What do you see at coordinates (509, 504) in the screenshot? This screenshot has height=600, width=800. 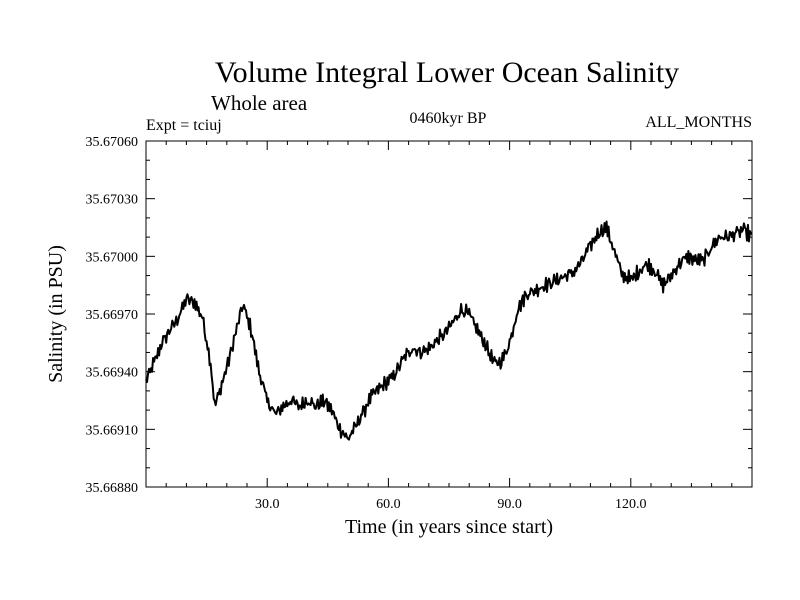 I see `x-tick-label: 90.0` at bounding box center [509, 504].